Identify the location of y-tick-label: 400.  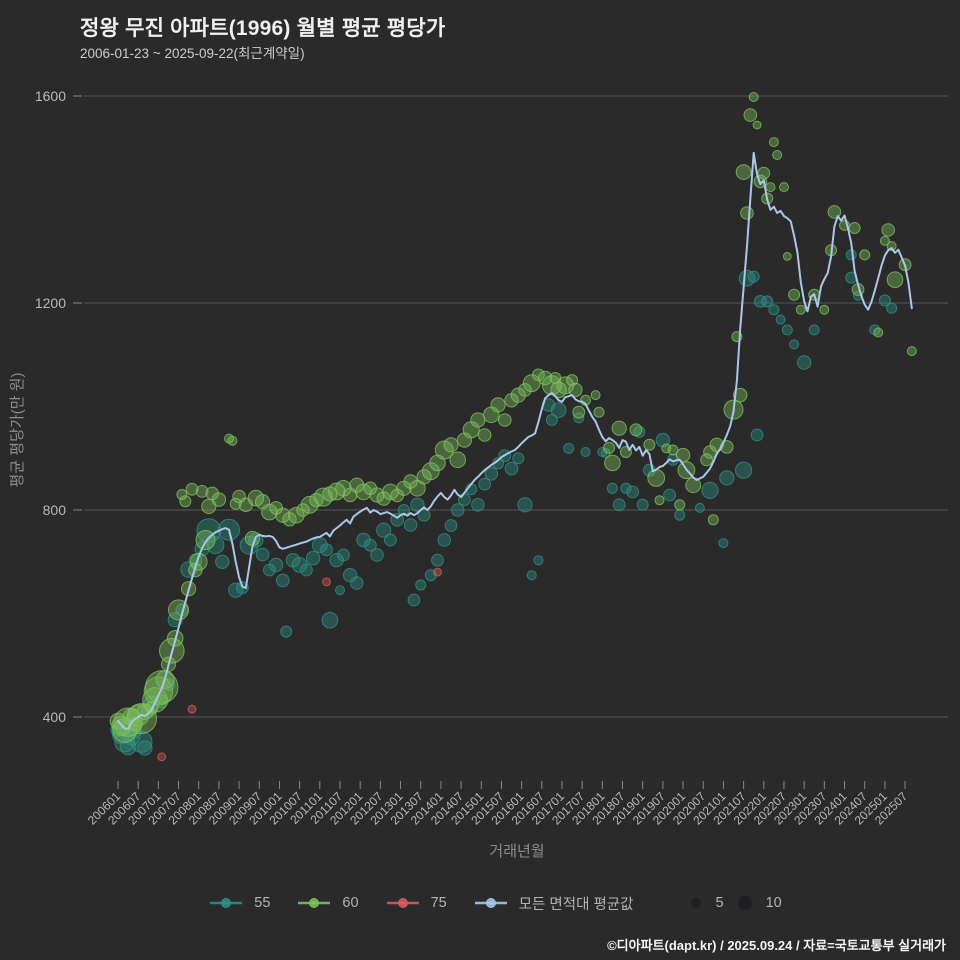
(55, 717).